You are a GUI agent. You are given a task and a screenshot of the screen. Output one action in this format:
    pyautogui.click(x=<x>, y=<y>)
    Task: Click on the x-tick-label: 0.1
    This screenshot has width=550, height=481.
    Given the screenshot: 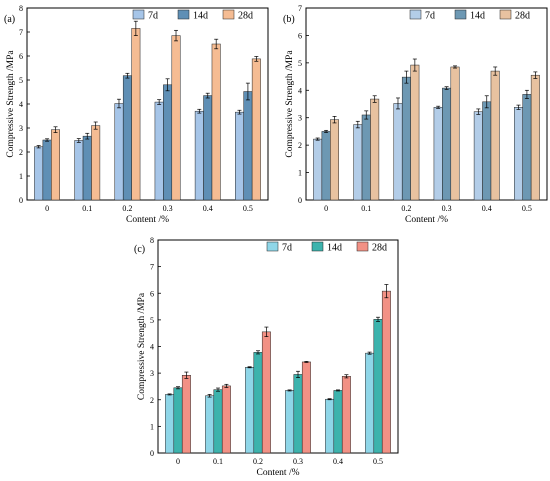 What is the action you would take?
    pyautogui.click(x=87, y=208)
    